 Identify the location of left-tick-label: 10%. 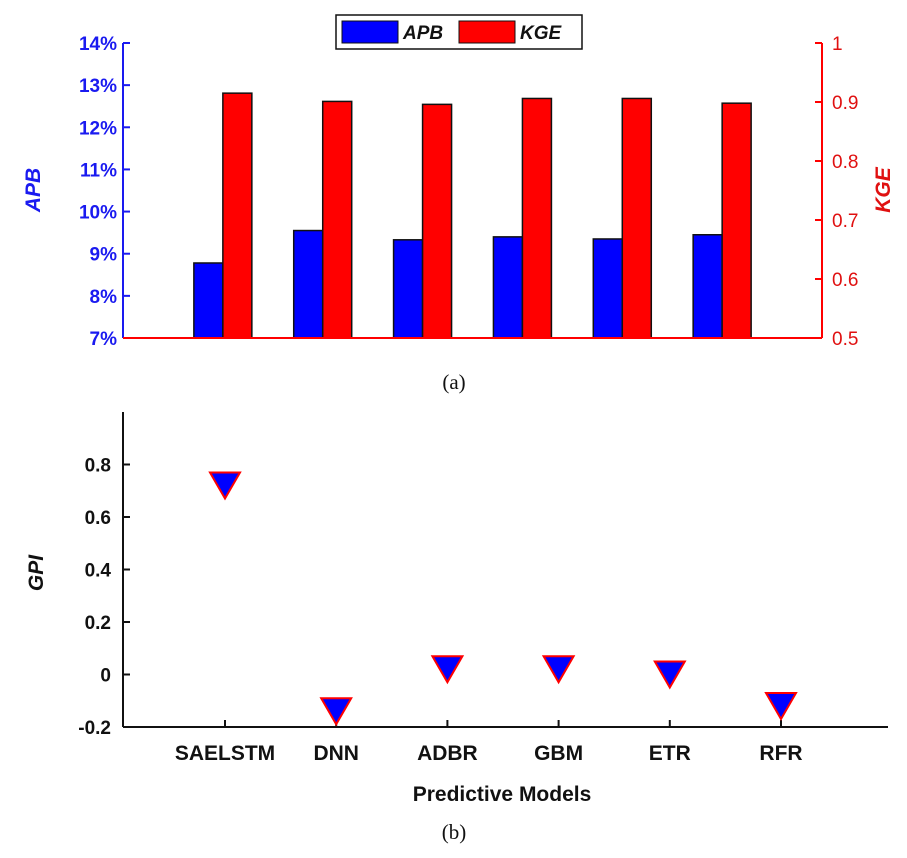
(98, 213).